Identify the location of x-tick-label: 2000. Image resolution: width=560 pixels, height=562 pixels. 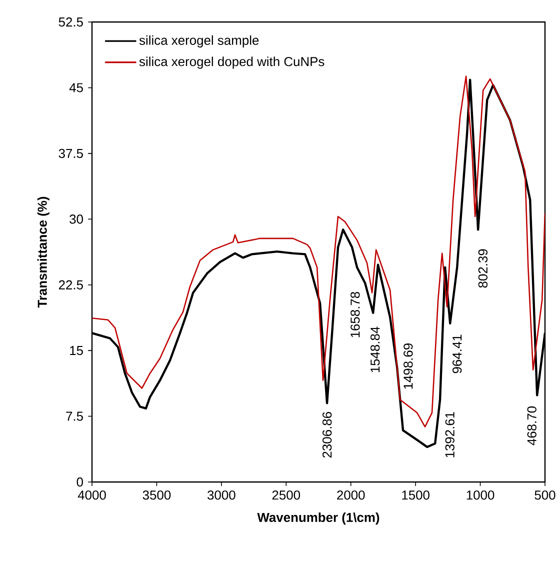
(351, 495).